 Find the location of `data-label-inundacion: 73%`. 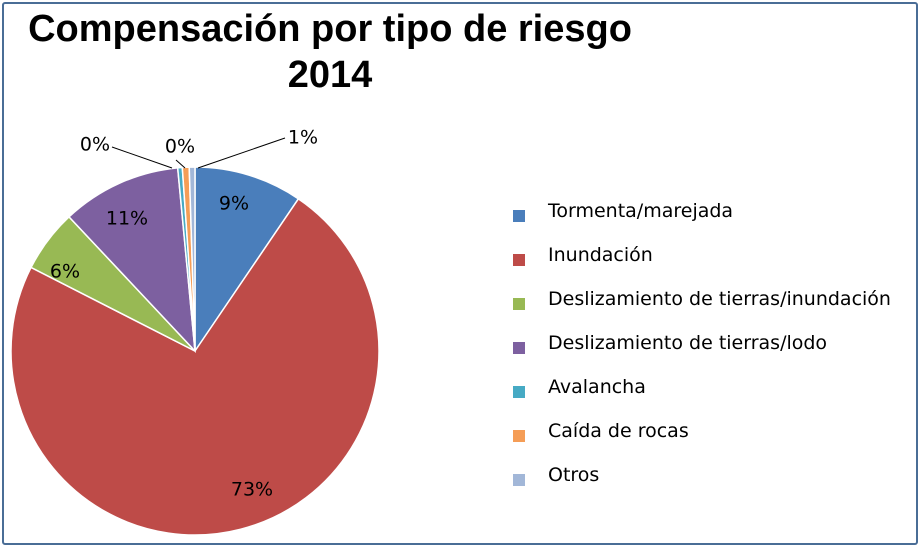

data-label-inundacion: 73% is located at coordinates (252, 490).